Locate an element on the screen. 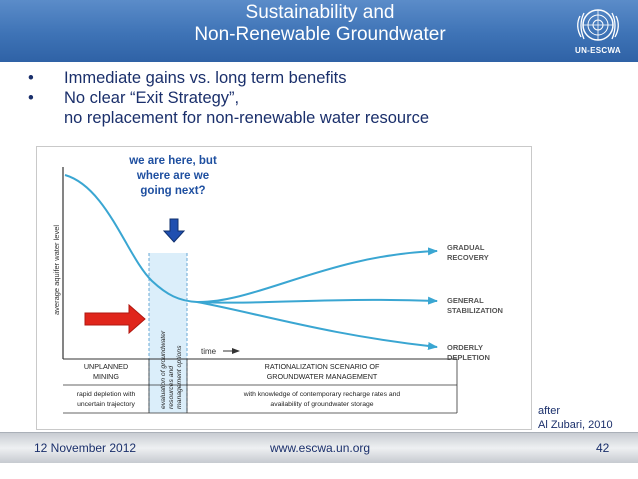  source-credit: after Al Zubari, 2010 is located at coordinates (575, 418).